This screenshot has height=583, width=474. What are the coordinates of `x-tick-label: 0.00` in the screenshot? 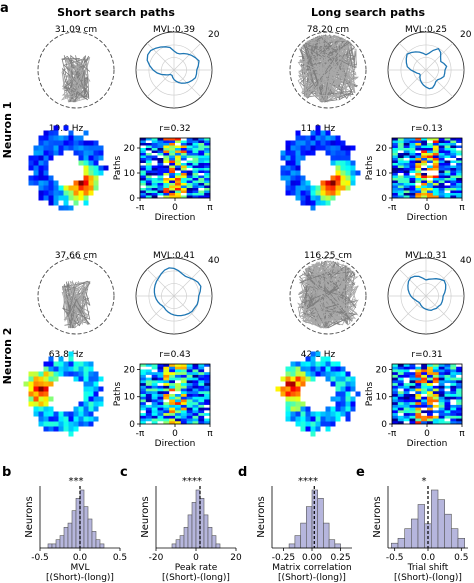 It's located at (312, 558).